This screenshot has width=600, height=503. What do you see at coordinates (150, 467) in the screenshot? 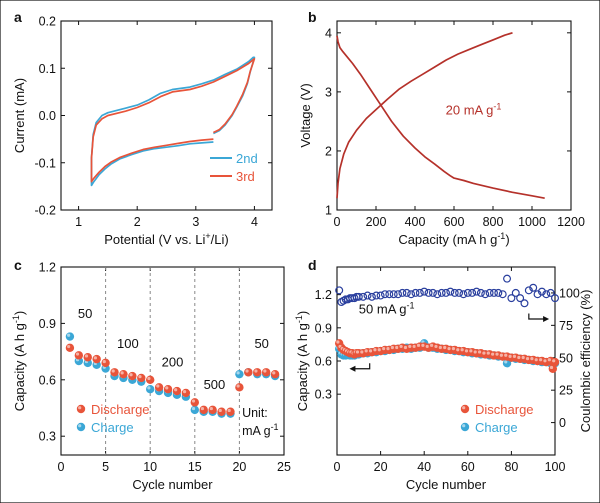
I see `x-tick-label: 10` at bounding box center [150, 467].